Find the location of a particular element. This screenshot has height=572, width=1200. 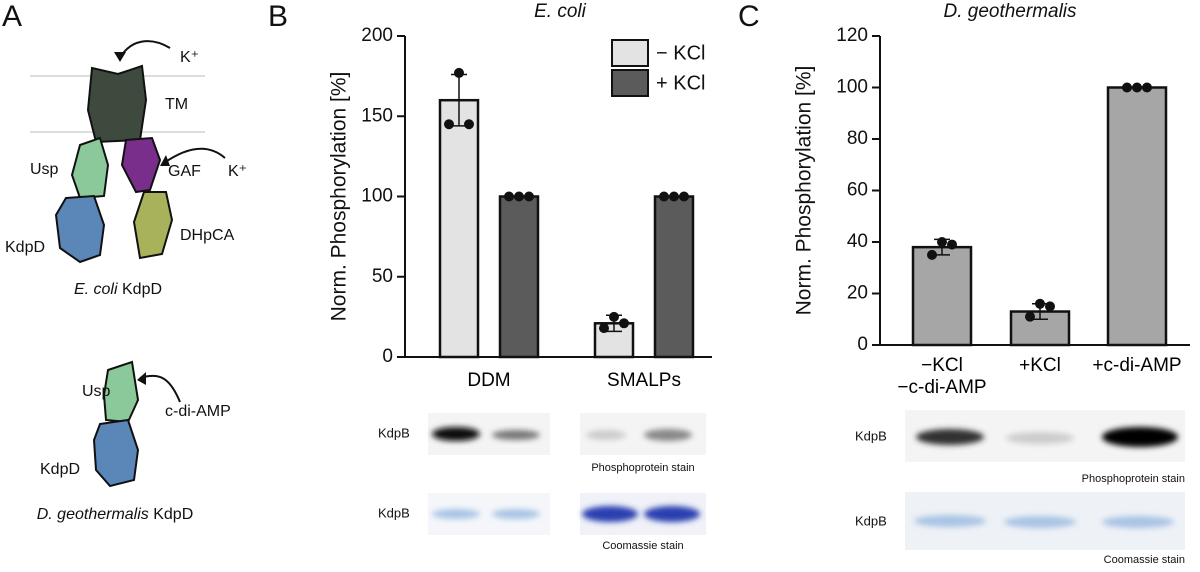

x-tick-label: SMALPs is located at coordinates (644, 380).